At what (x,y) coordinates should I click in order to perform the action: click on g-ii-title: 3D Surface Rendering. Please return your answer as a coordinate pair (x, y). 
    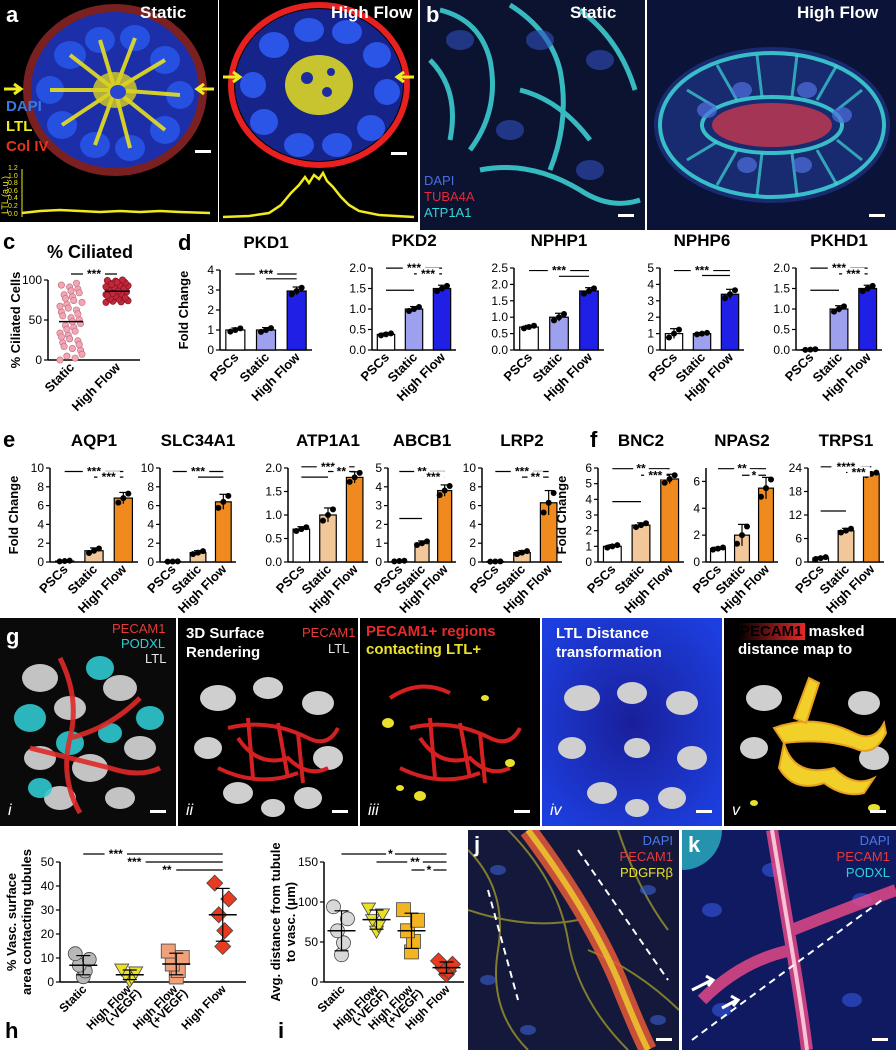
    Looking at the image, I should click on (225, 643).